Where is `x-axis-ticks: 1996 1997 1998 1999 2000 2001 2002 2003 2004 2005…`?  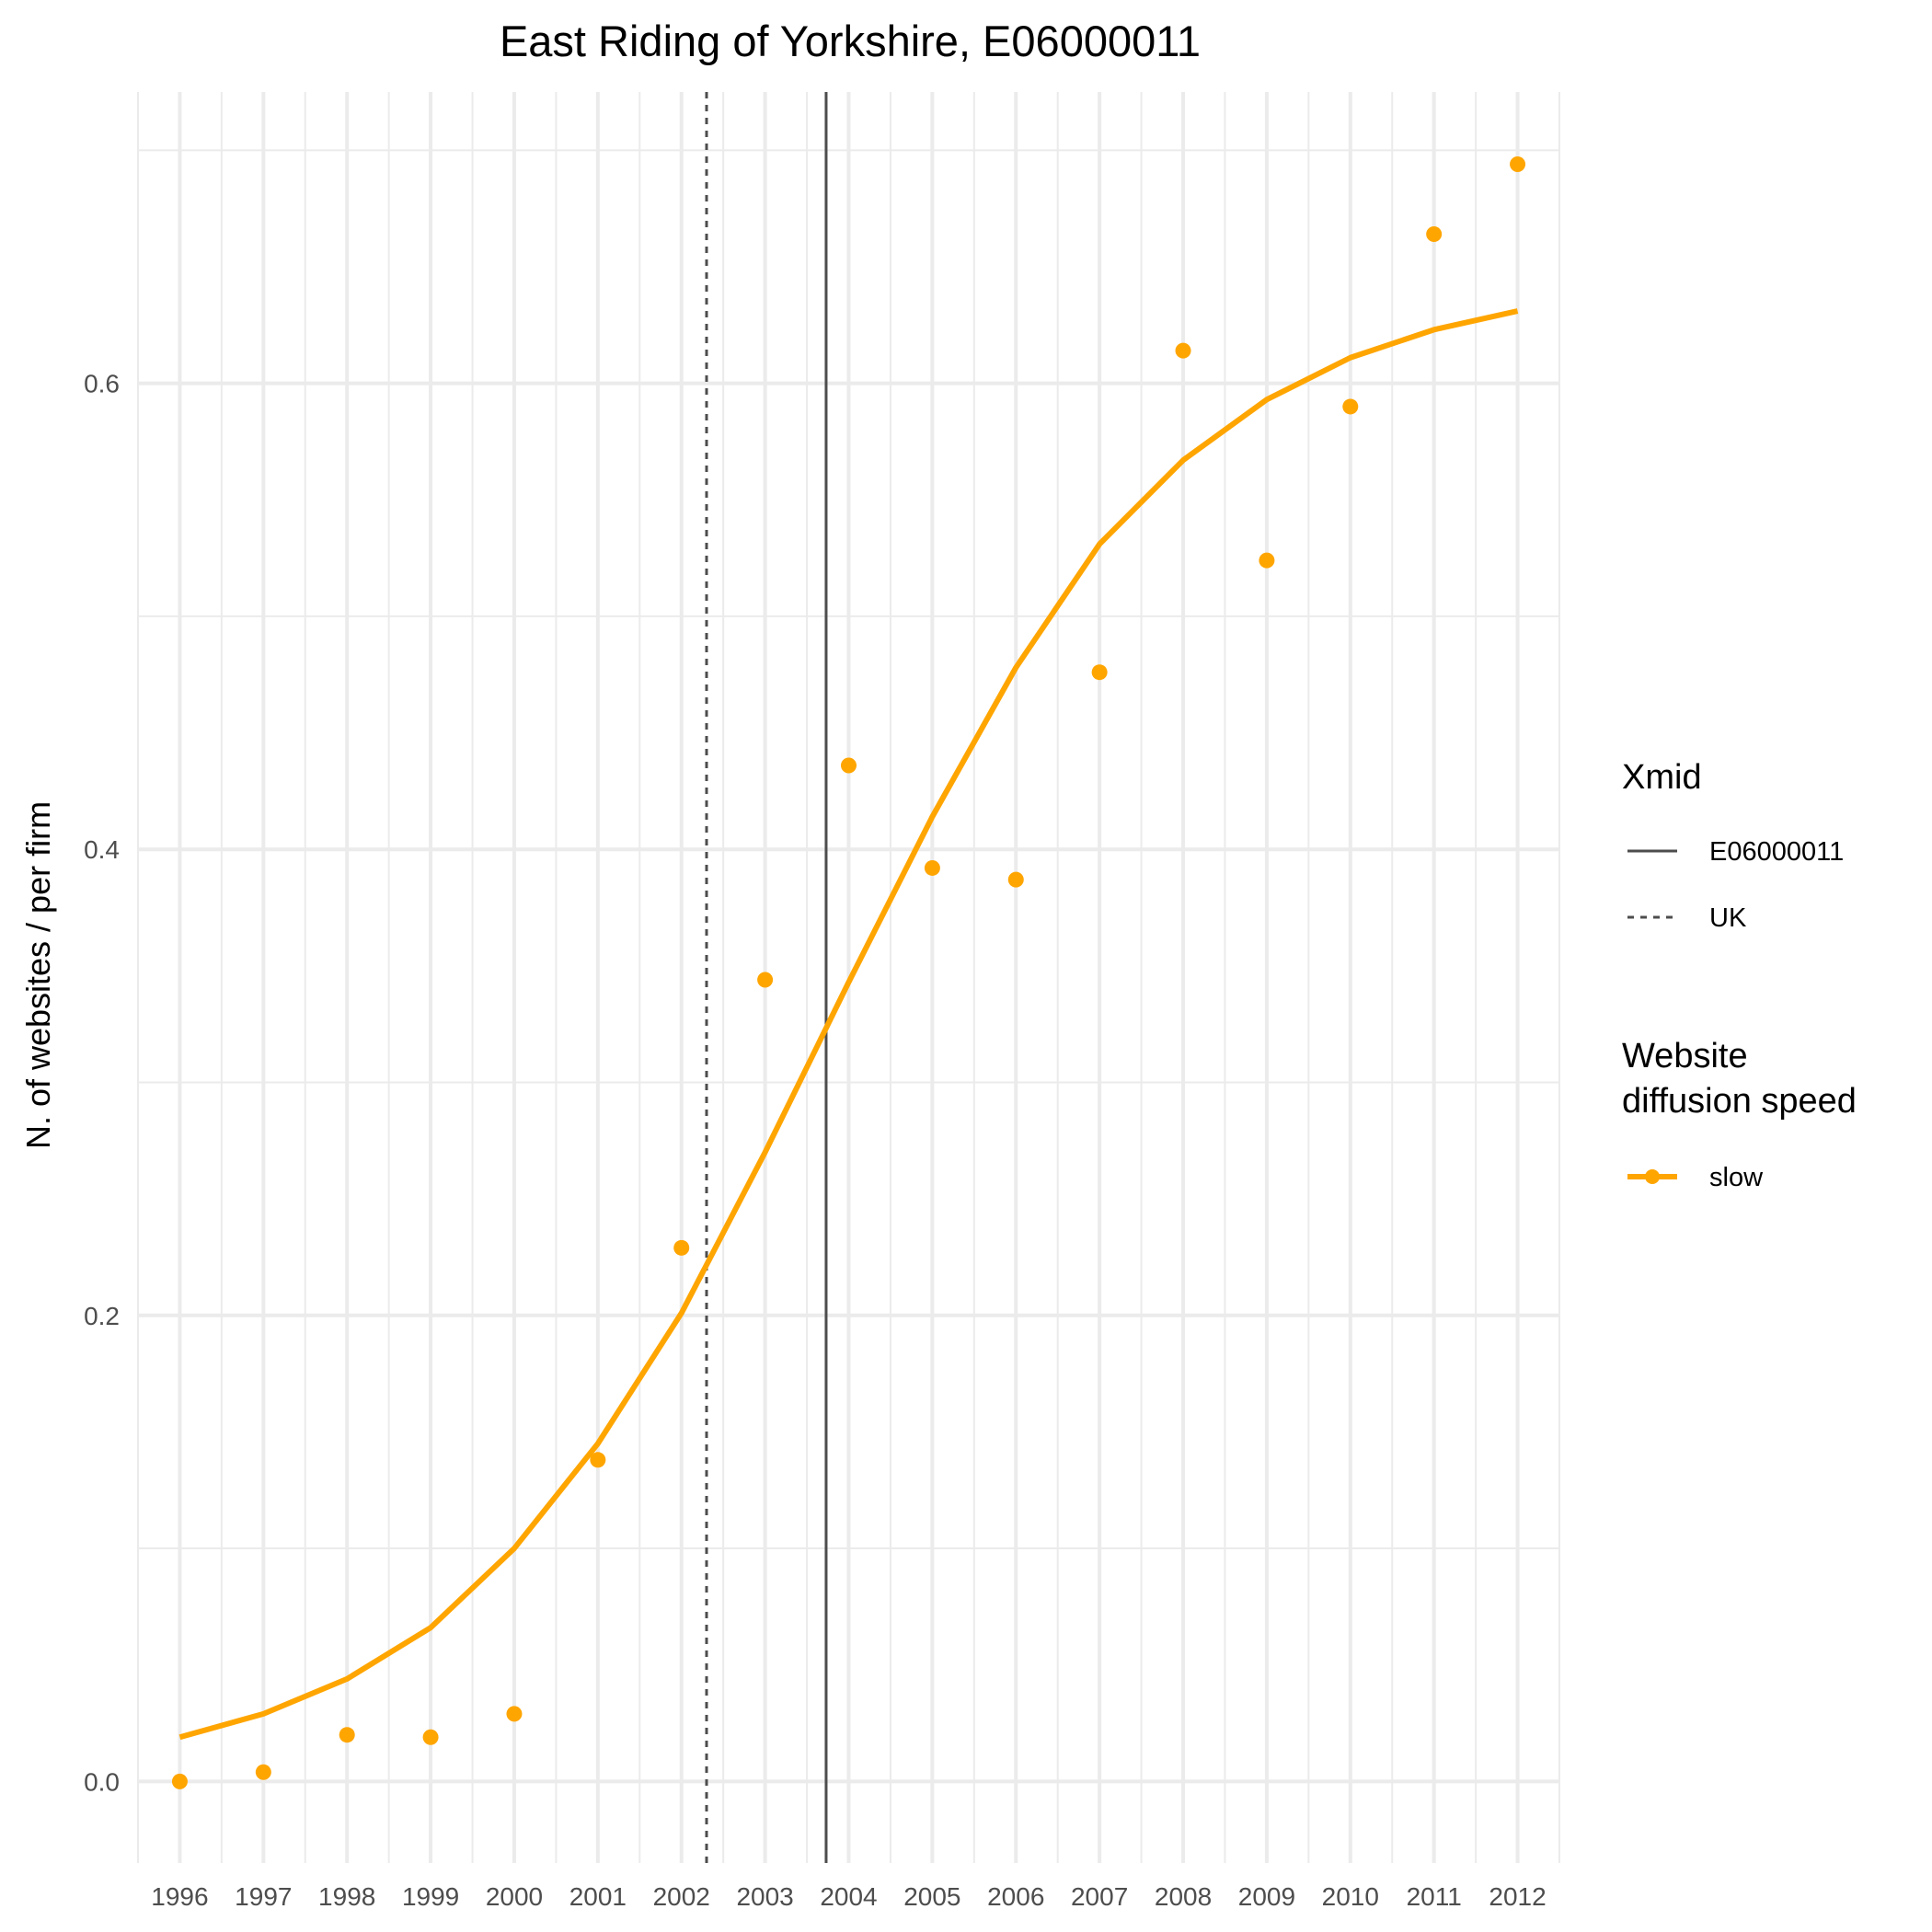 x-axis-ticks: 1996 1997 1998 1999 2000 2001 2002 2003 2004 2005… is located at coordinates (848, 1896).